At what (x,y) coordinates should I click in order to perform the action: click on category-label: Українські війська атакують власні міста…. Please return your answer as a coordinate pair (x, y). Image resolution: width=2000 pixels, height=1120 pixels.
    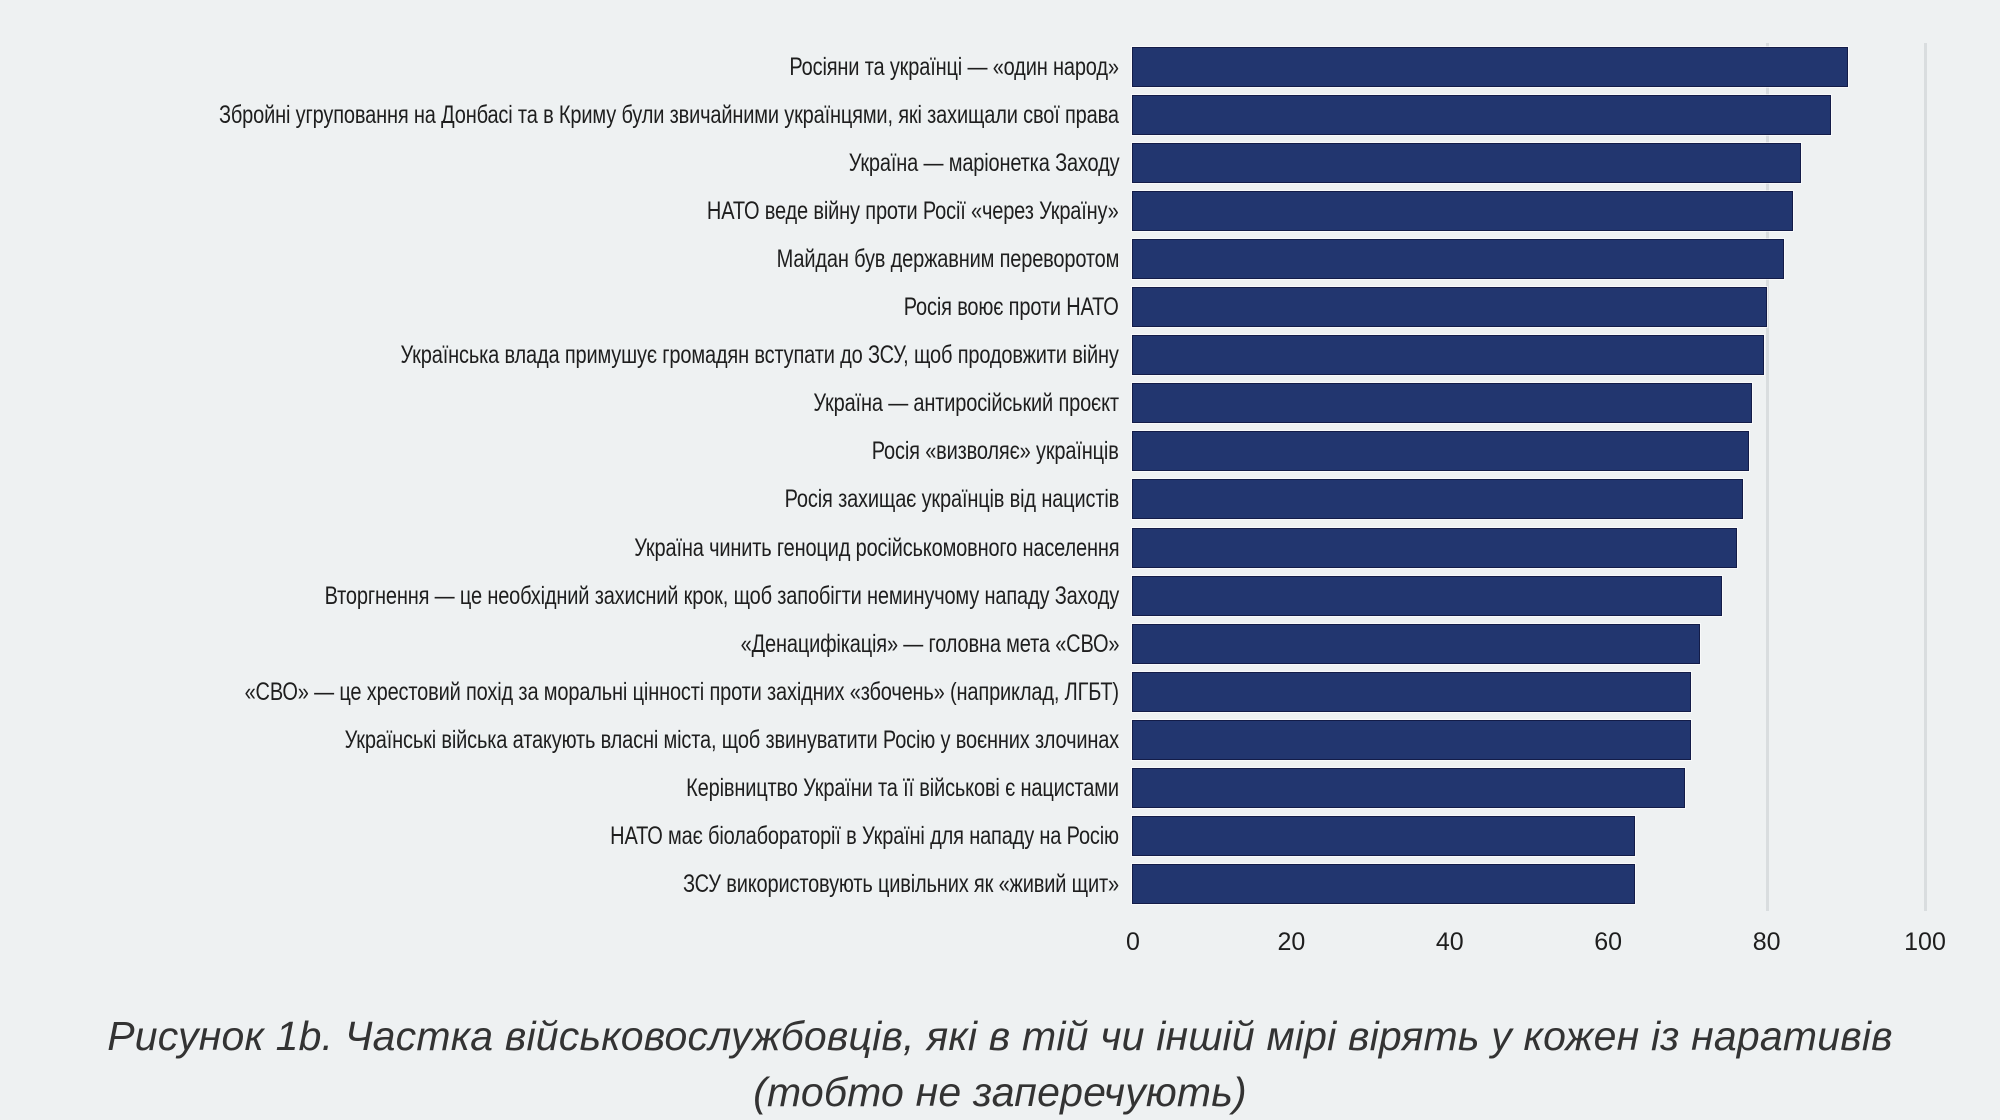
    Looking at the image, I should click on (732, 739).